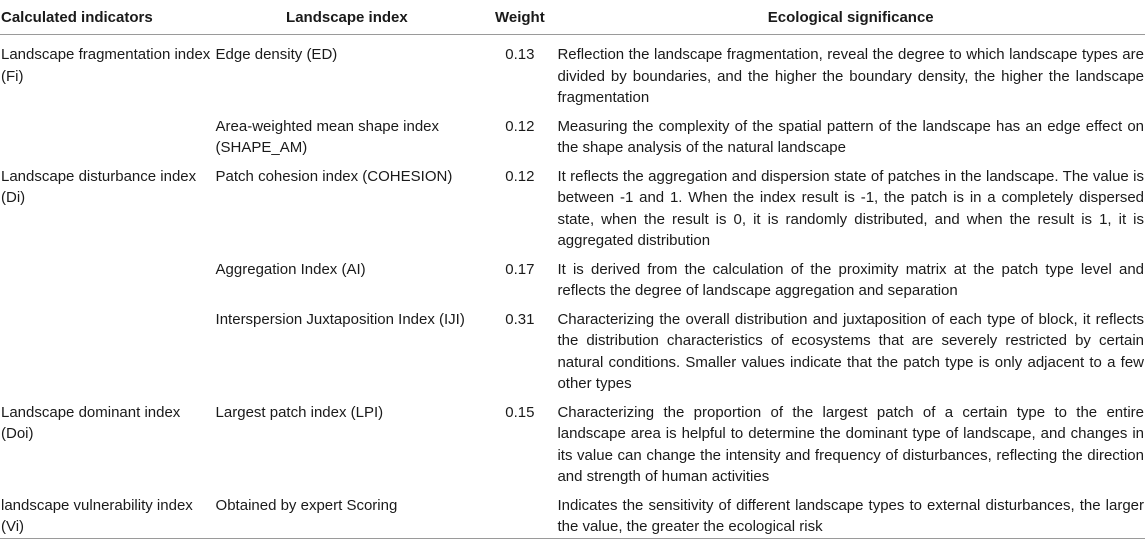  Describe the element at coordinates (334, 176) in the screenshot. I see `index-cell: Patch cohesion index (COHESION)` at that location.